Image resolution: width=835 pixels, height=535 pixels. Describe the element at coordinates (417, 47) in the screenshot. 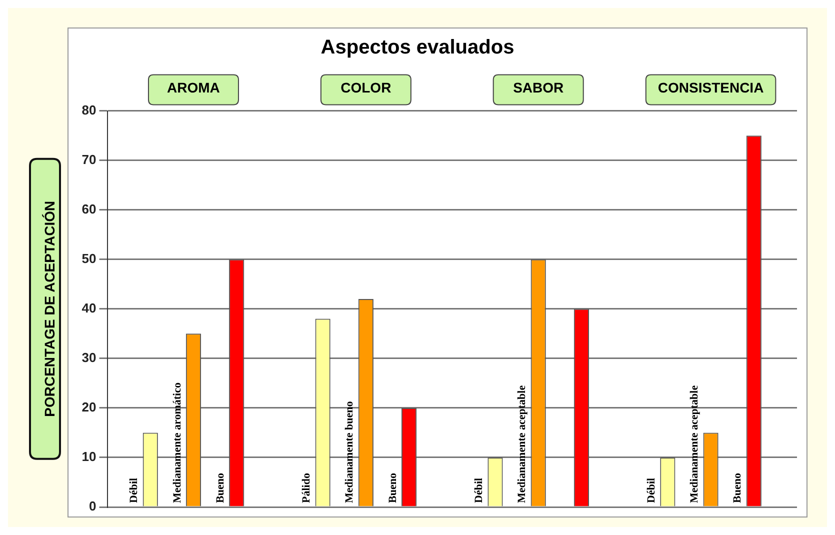

I see `chart-title: Aspectos evaluados` at that location.